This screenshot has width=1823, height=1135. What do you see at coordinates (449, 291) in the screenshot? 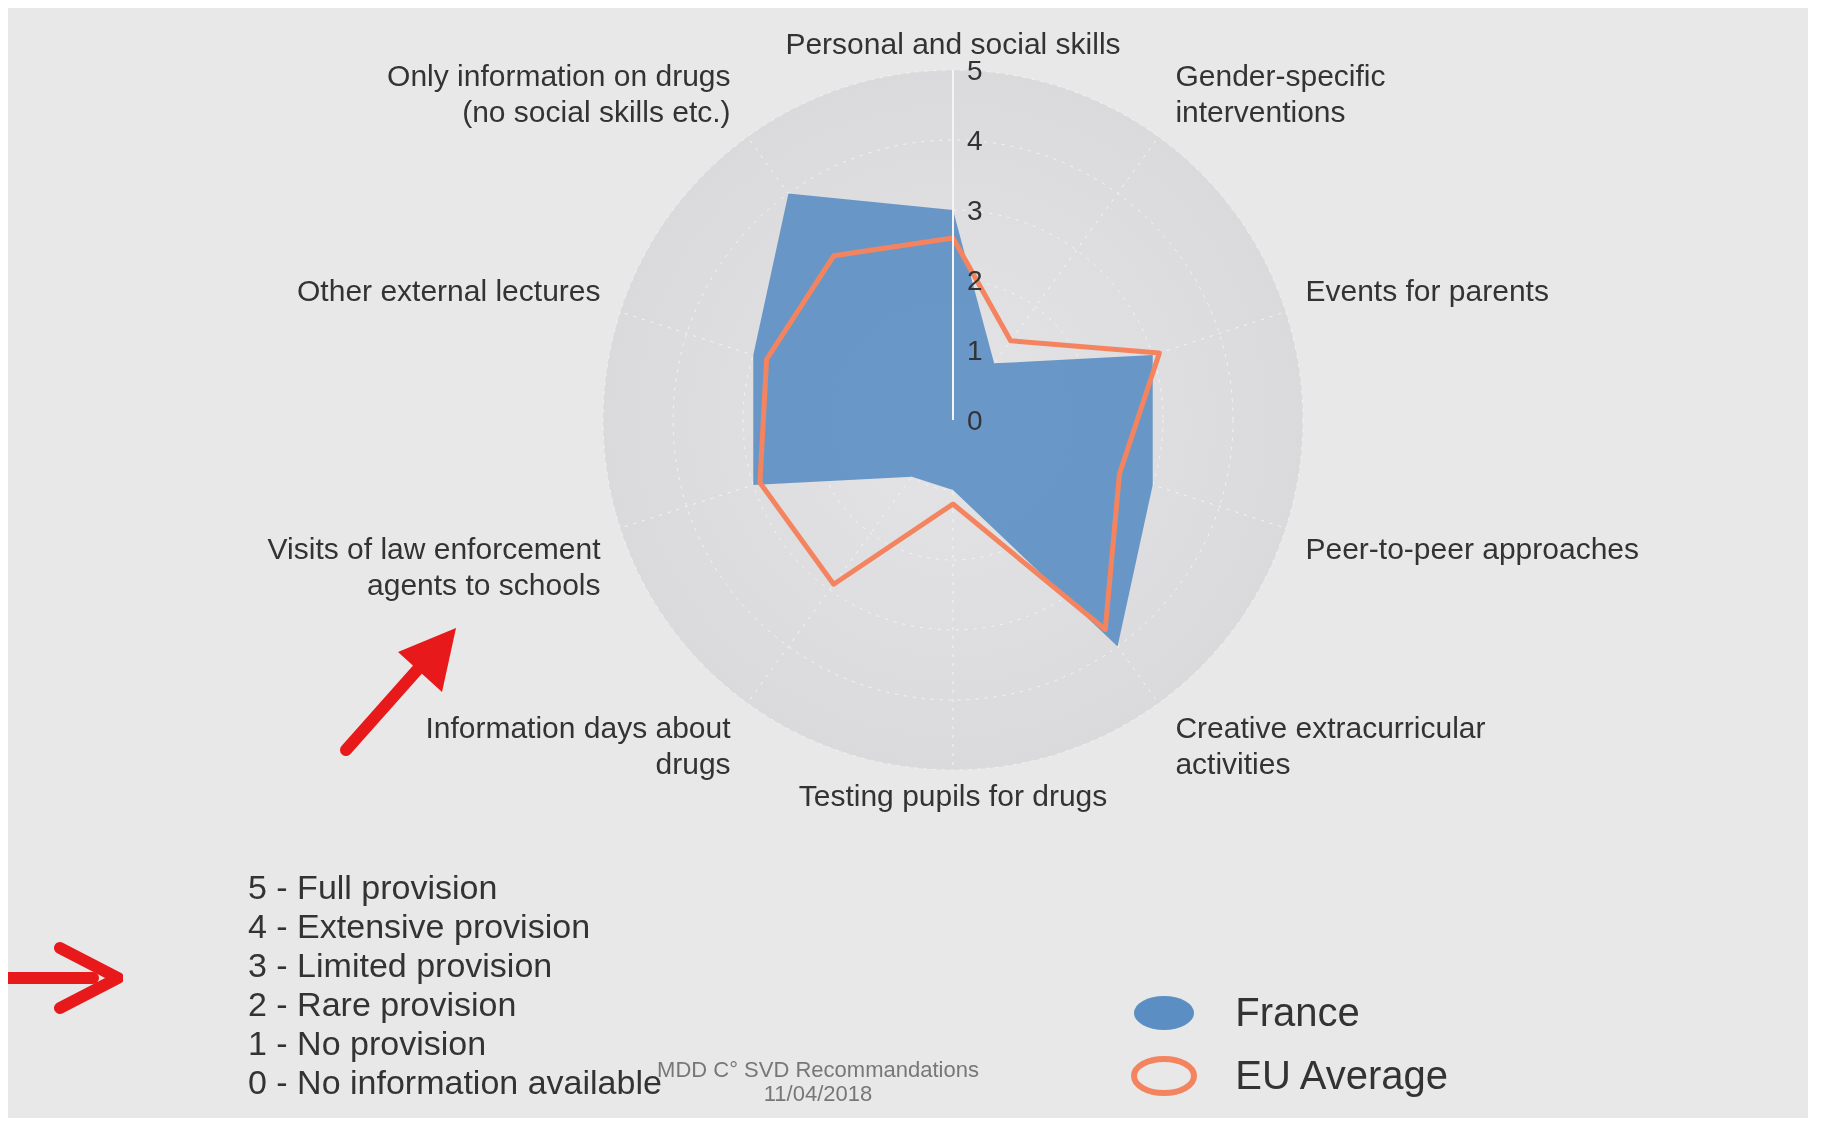
I see `spoke-label: Other external lectures` at bounding box center [449, 291].